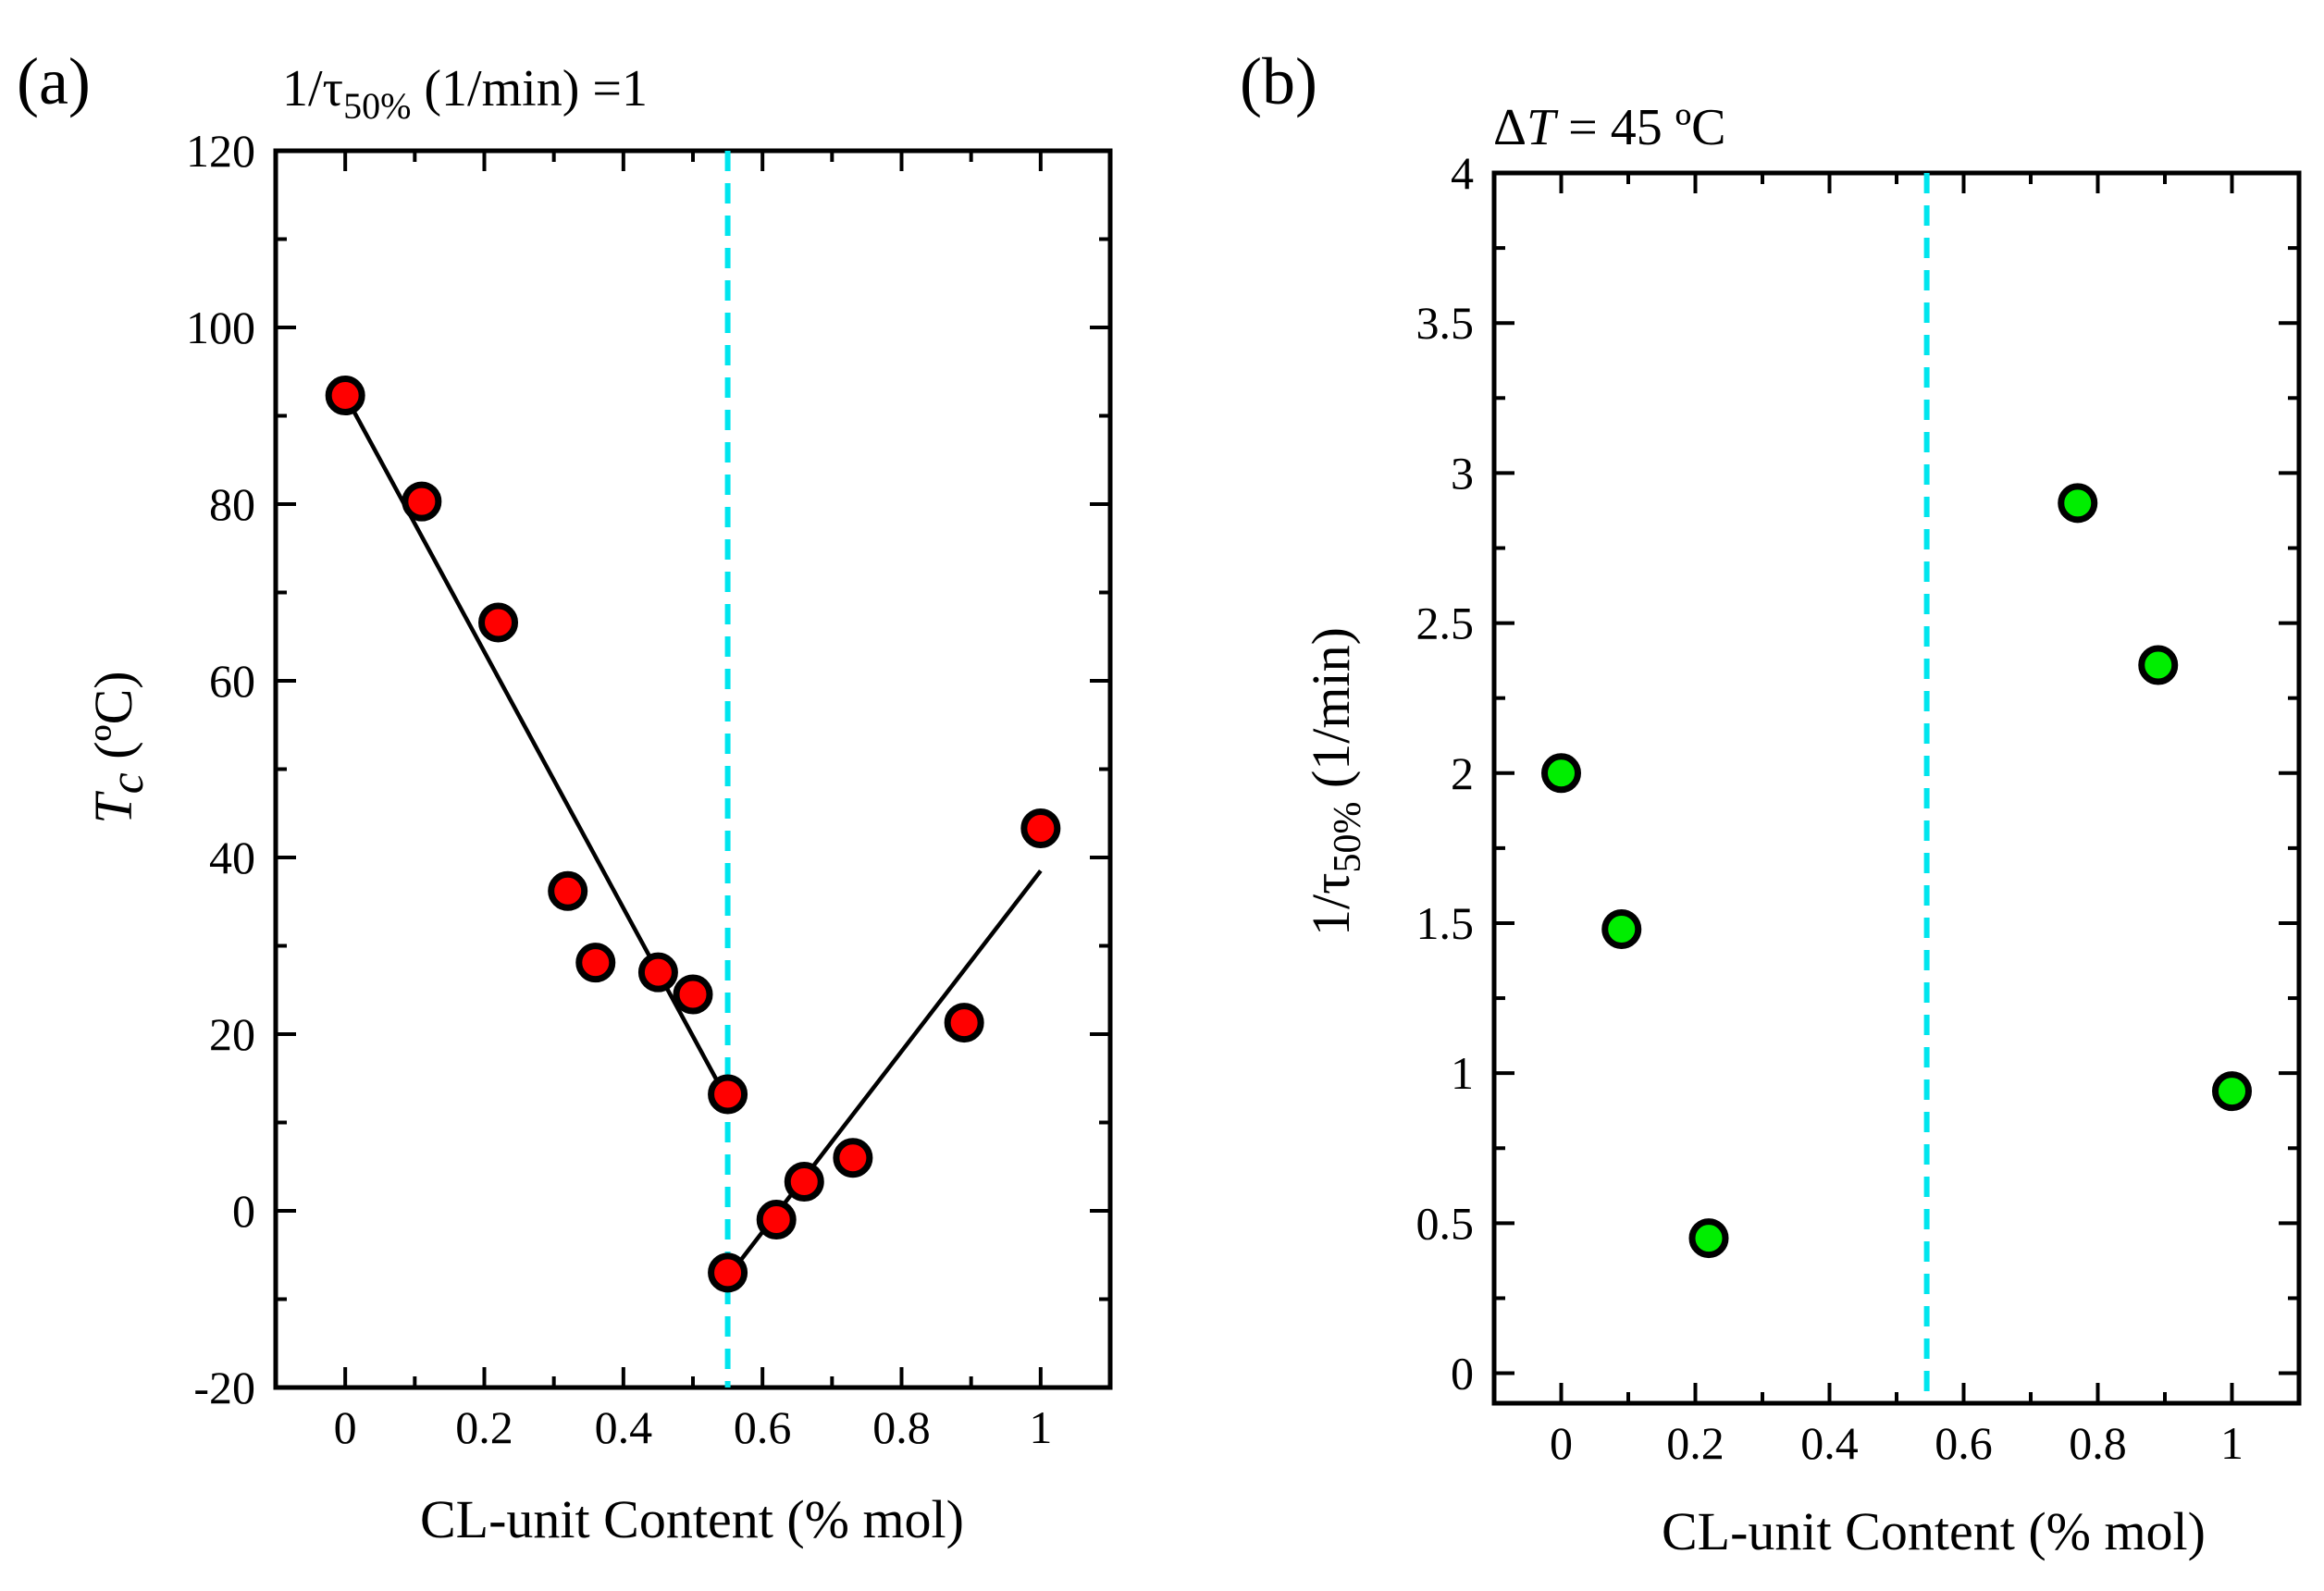  What do you see at coordinates (220, 151) in the screenshot?
I see `panel-a-y-tick-label: 120` at bounding box center [220, 151].